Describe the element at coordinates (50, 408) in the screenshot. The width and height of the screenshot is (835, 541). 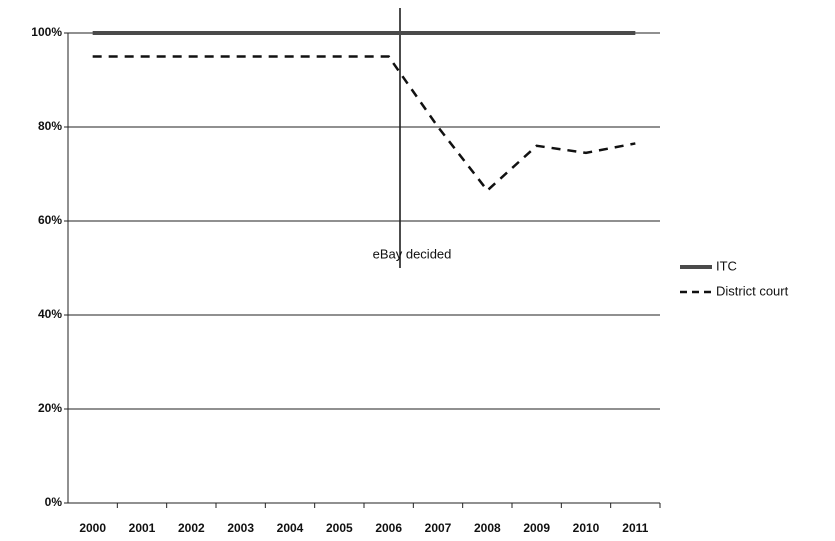
I see `y-tick-label: 20%` at that location.